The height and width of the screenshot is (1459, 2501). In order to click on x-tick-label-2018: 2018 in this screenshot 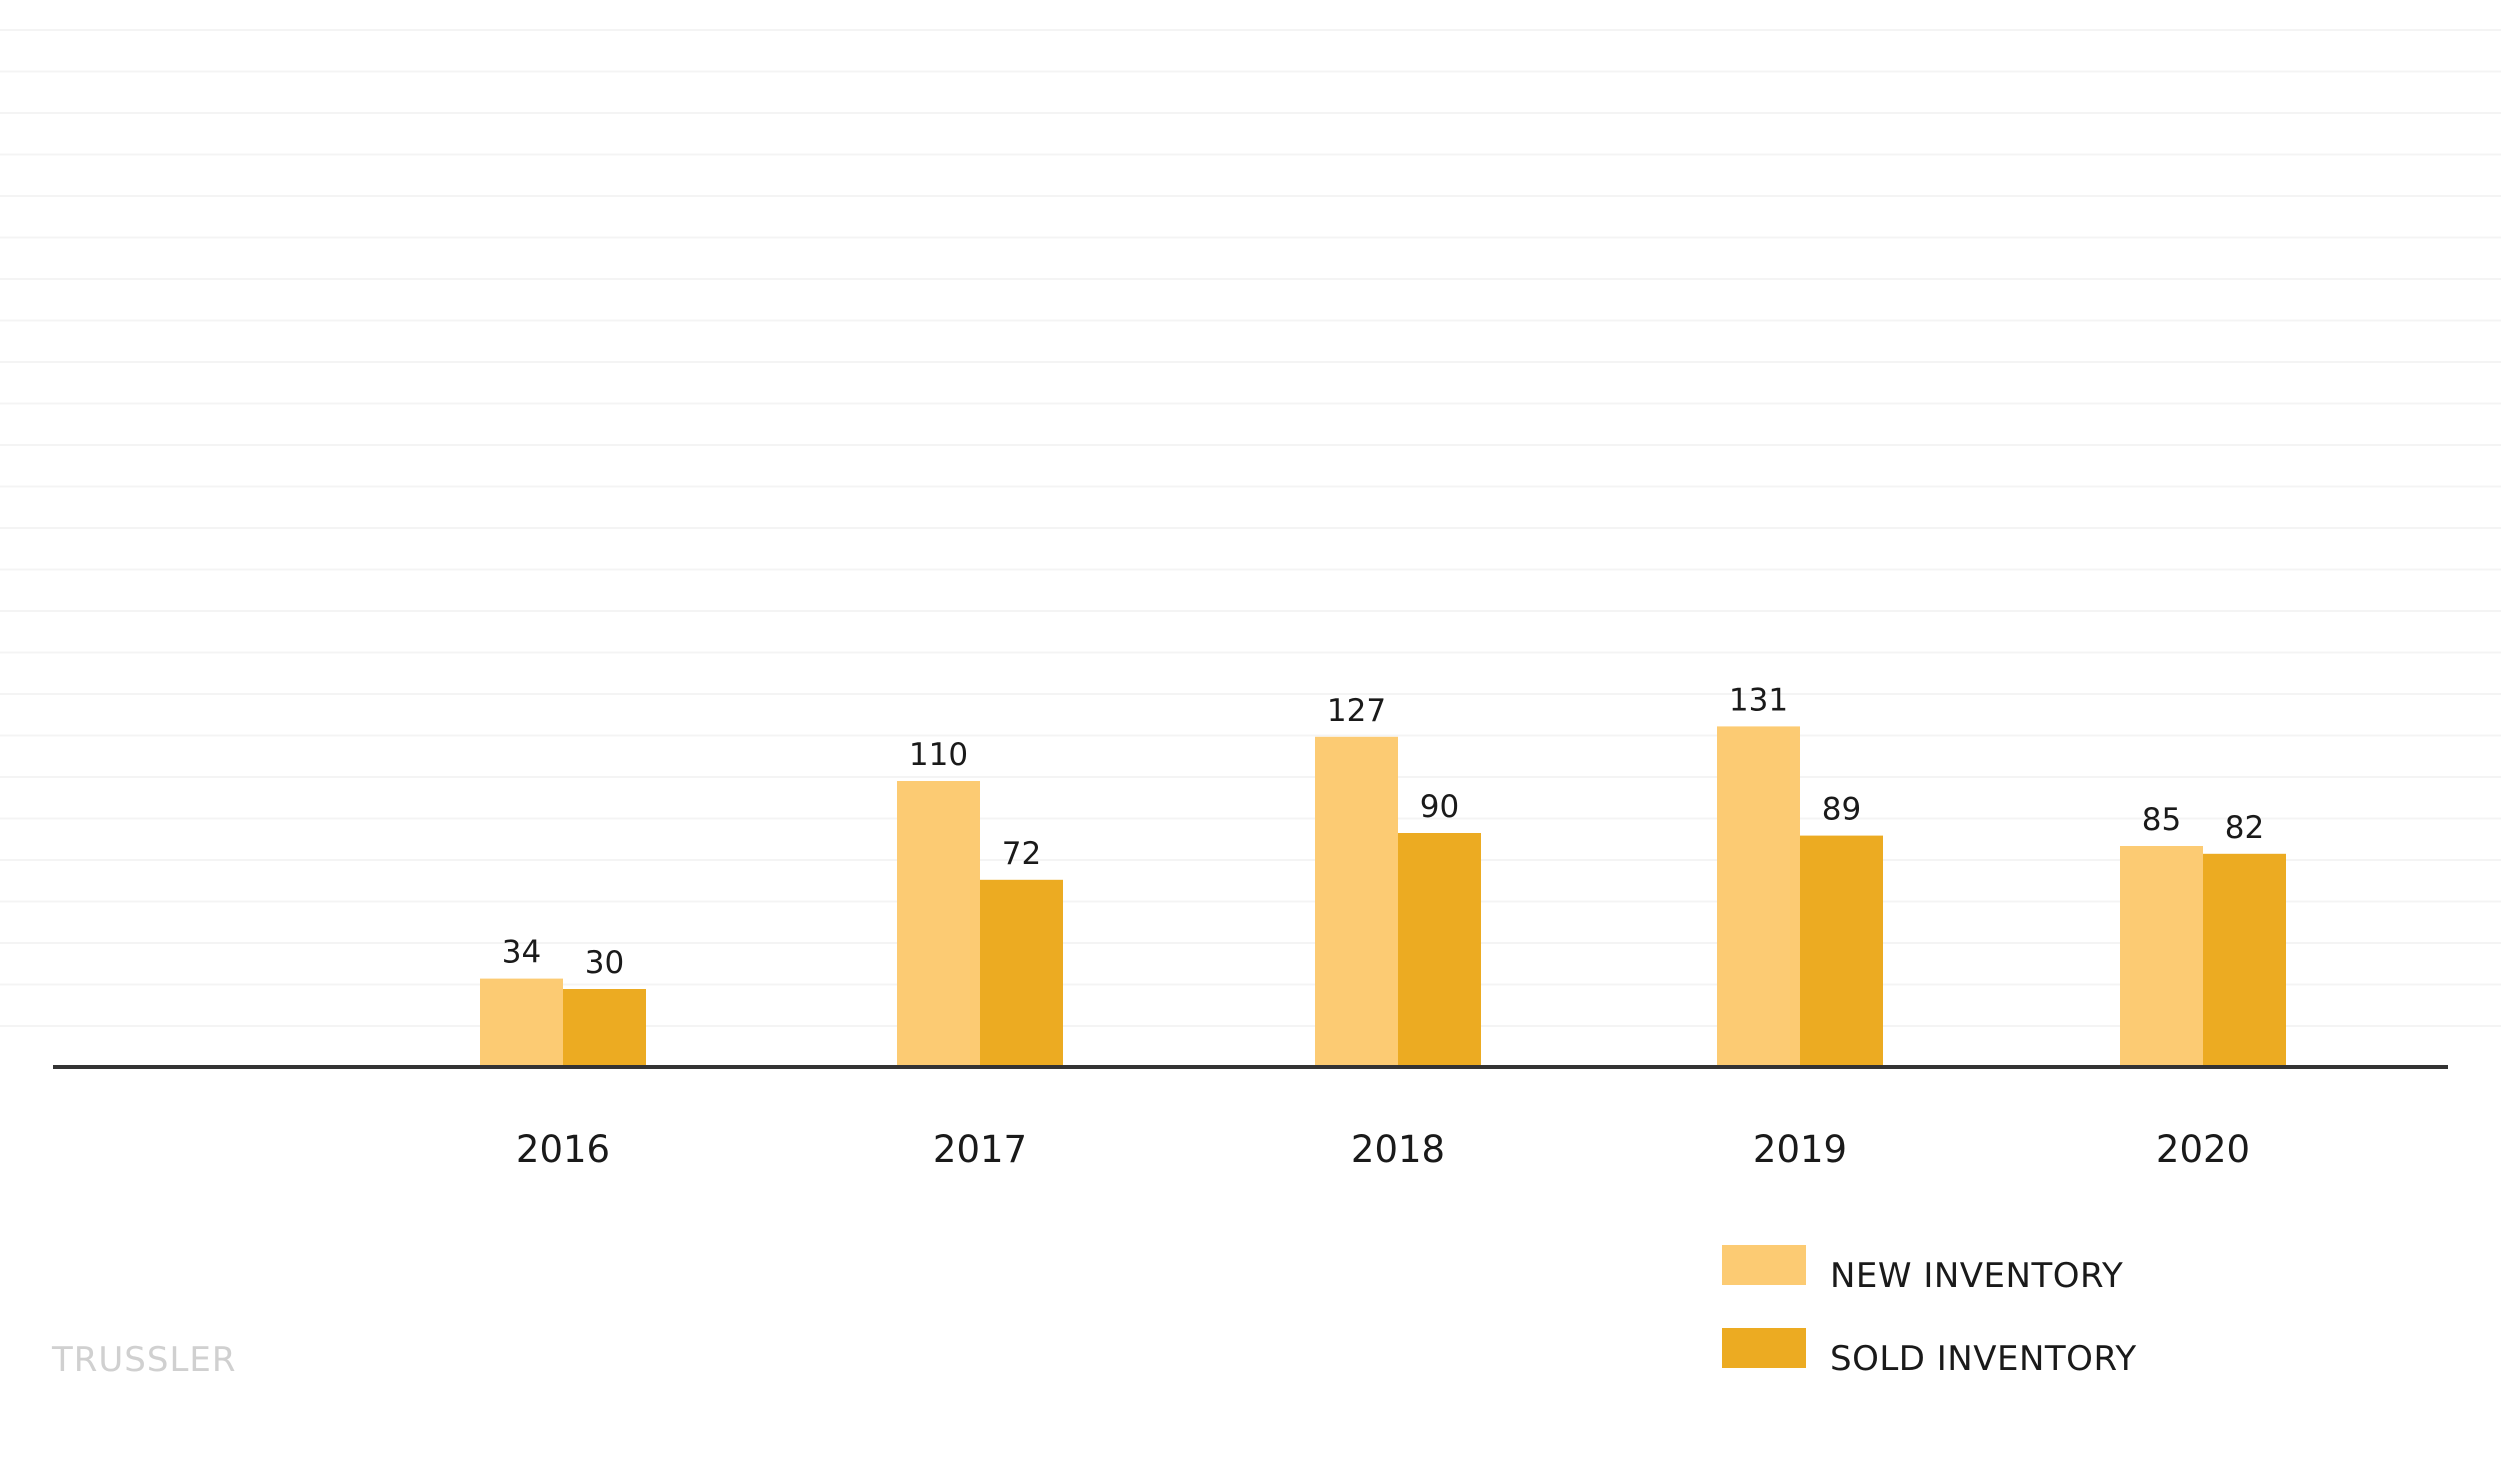, I will do `click(1398, 1149)`.